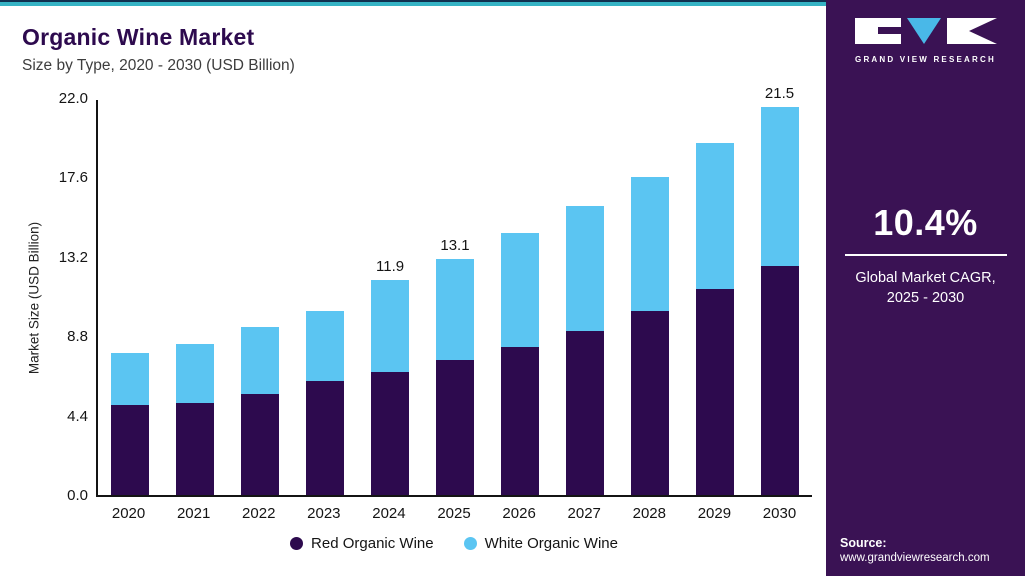 This screenshot has height=576, width=1025. I want to click on segment-white-organic-wine-2021, so click(195, 373).